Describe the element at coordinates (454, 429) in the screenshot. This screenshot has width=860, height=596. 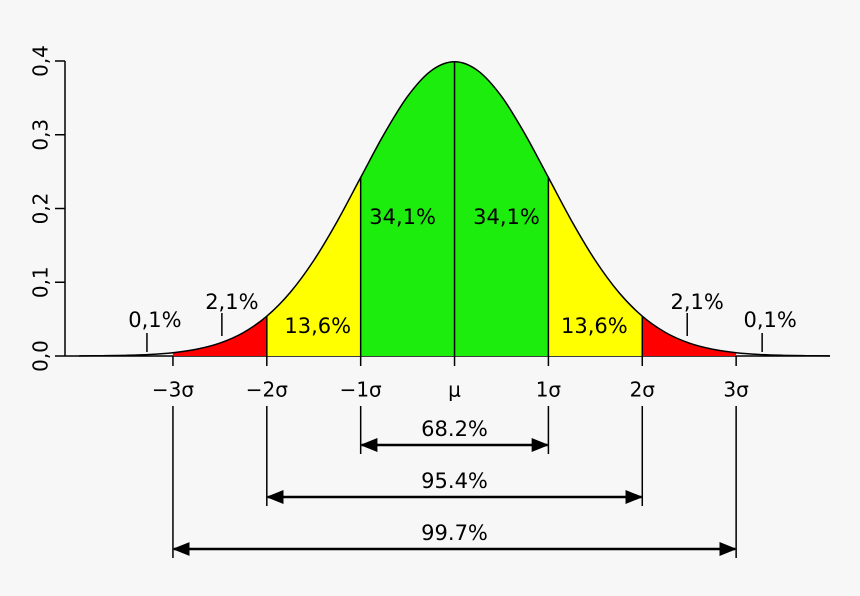
I see `interval-label: 68.2%` at that location.